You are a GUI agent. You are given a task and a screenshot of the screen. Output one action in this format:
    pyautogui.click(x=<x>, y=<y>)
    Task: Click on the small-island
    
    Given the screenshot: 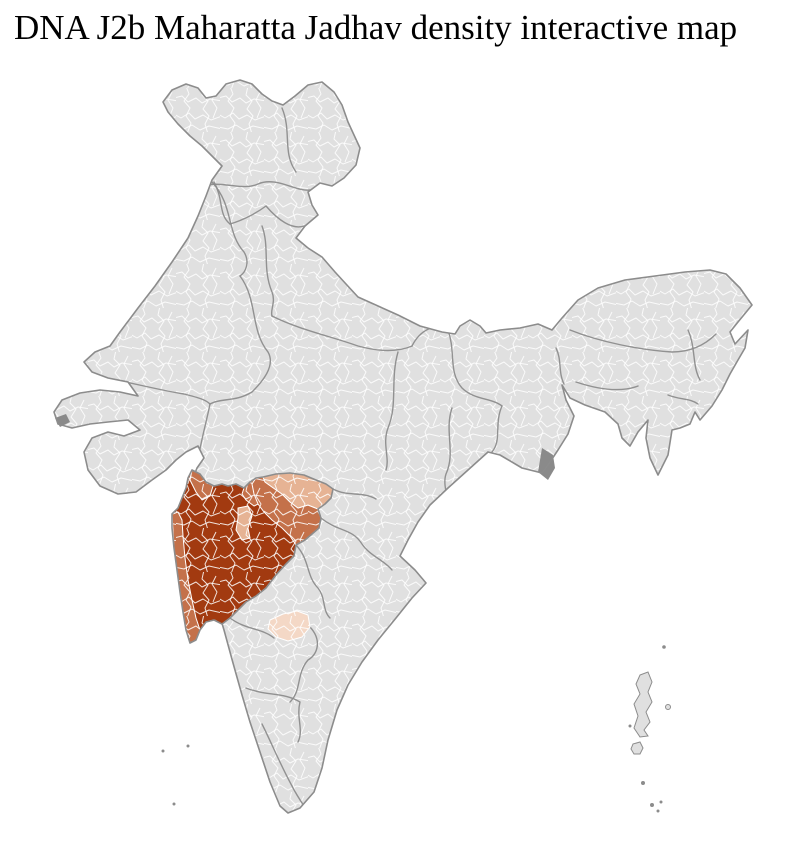 What is the action you would take?
    pyautogui.click(x=668, y=707)
    